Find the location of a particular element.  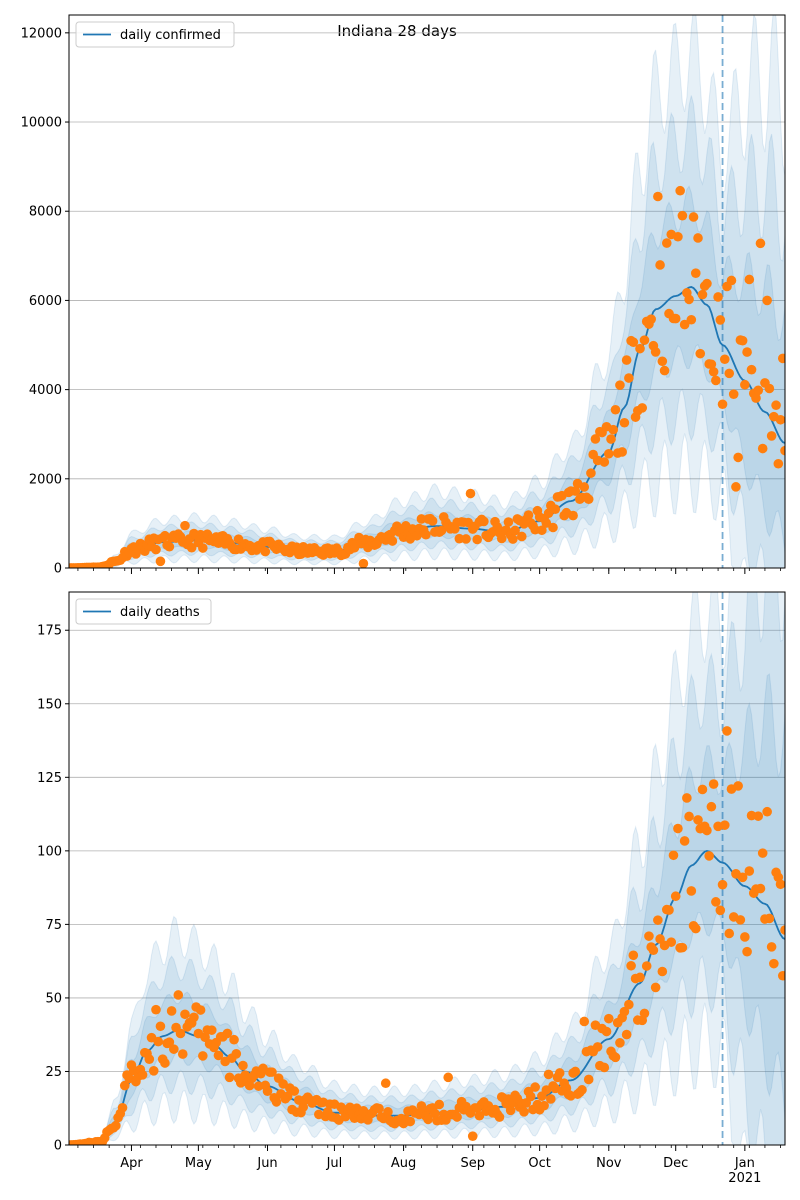

x-tick-label: Aug is located at coordinates (403, 1163).